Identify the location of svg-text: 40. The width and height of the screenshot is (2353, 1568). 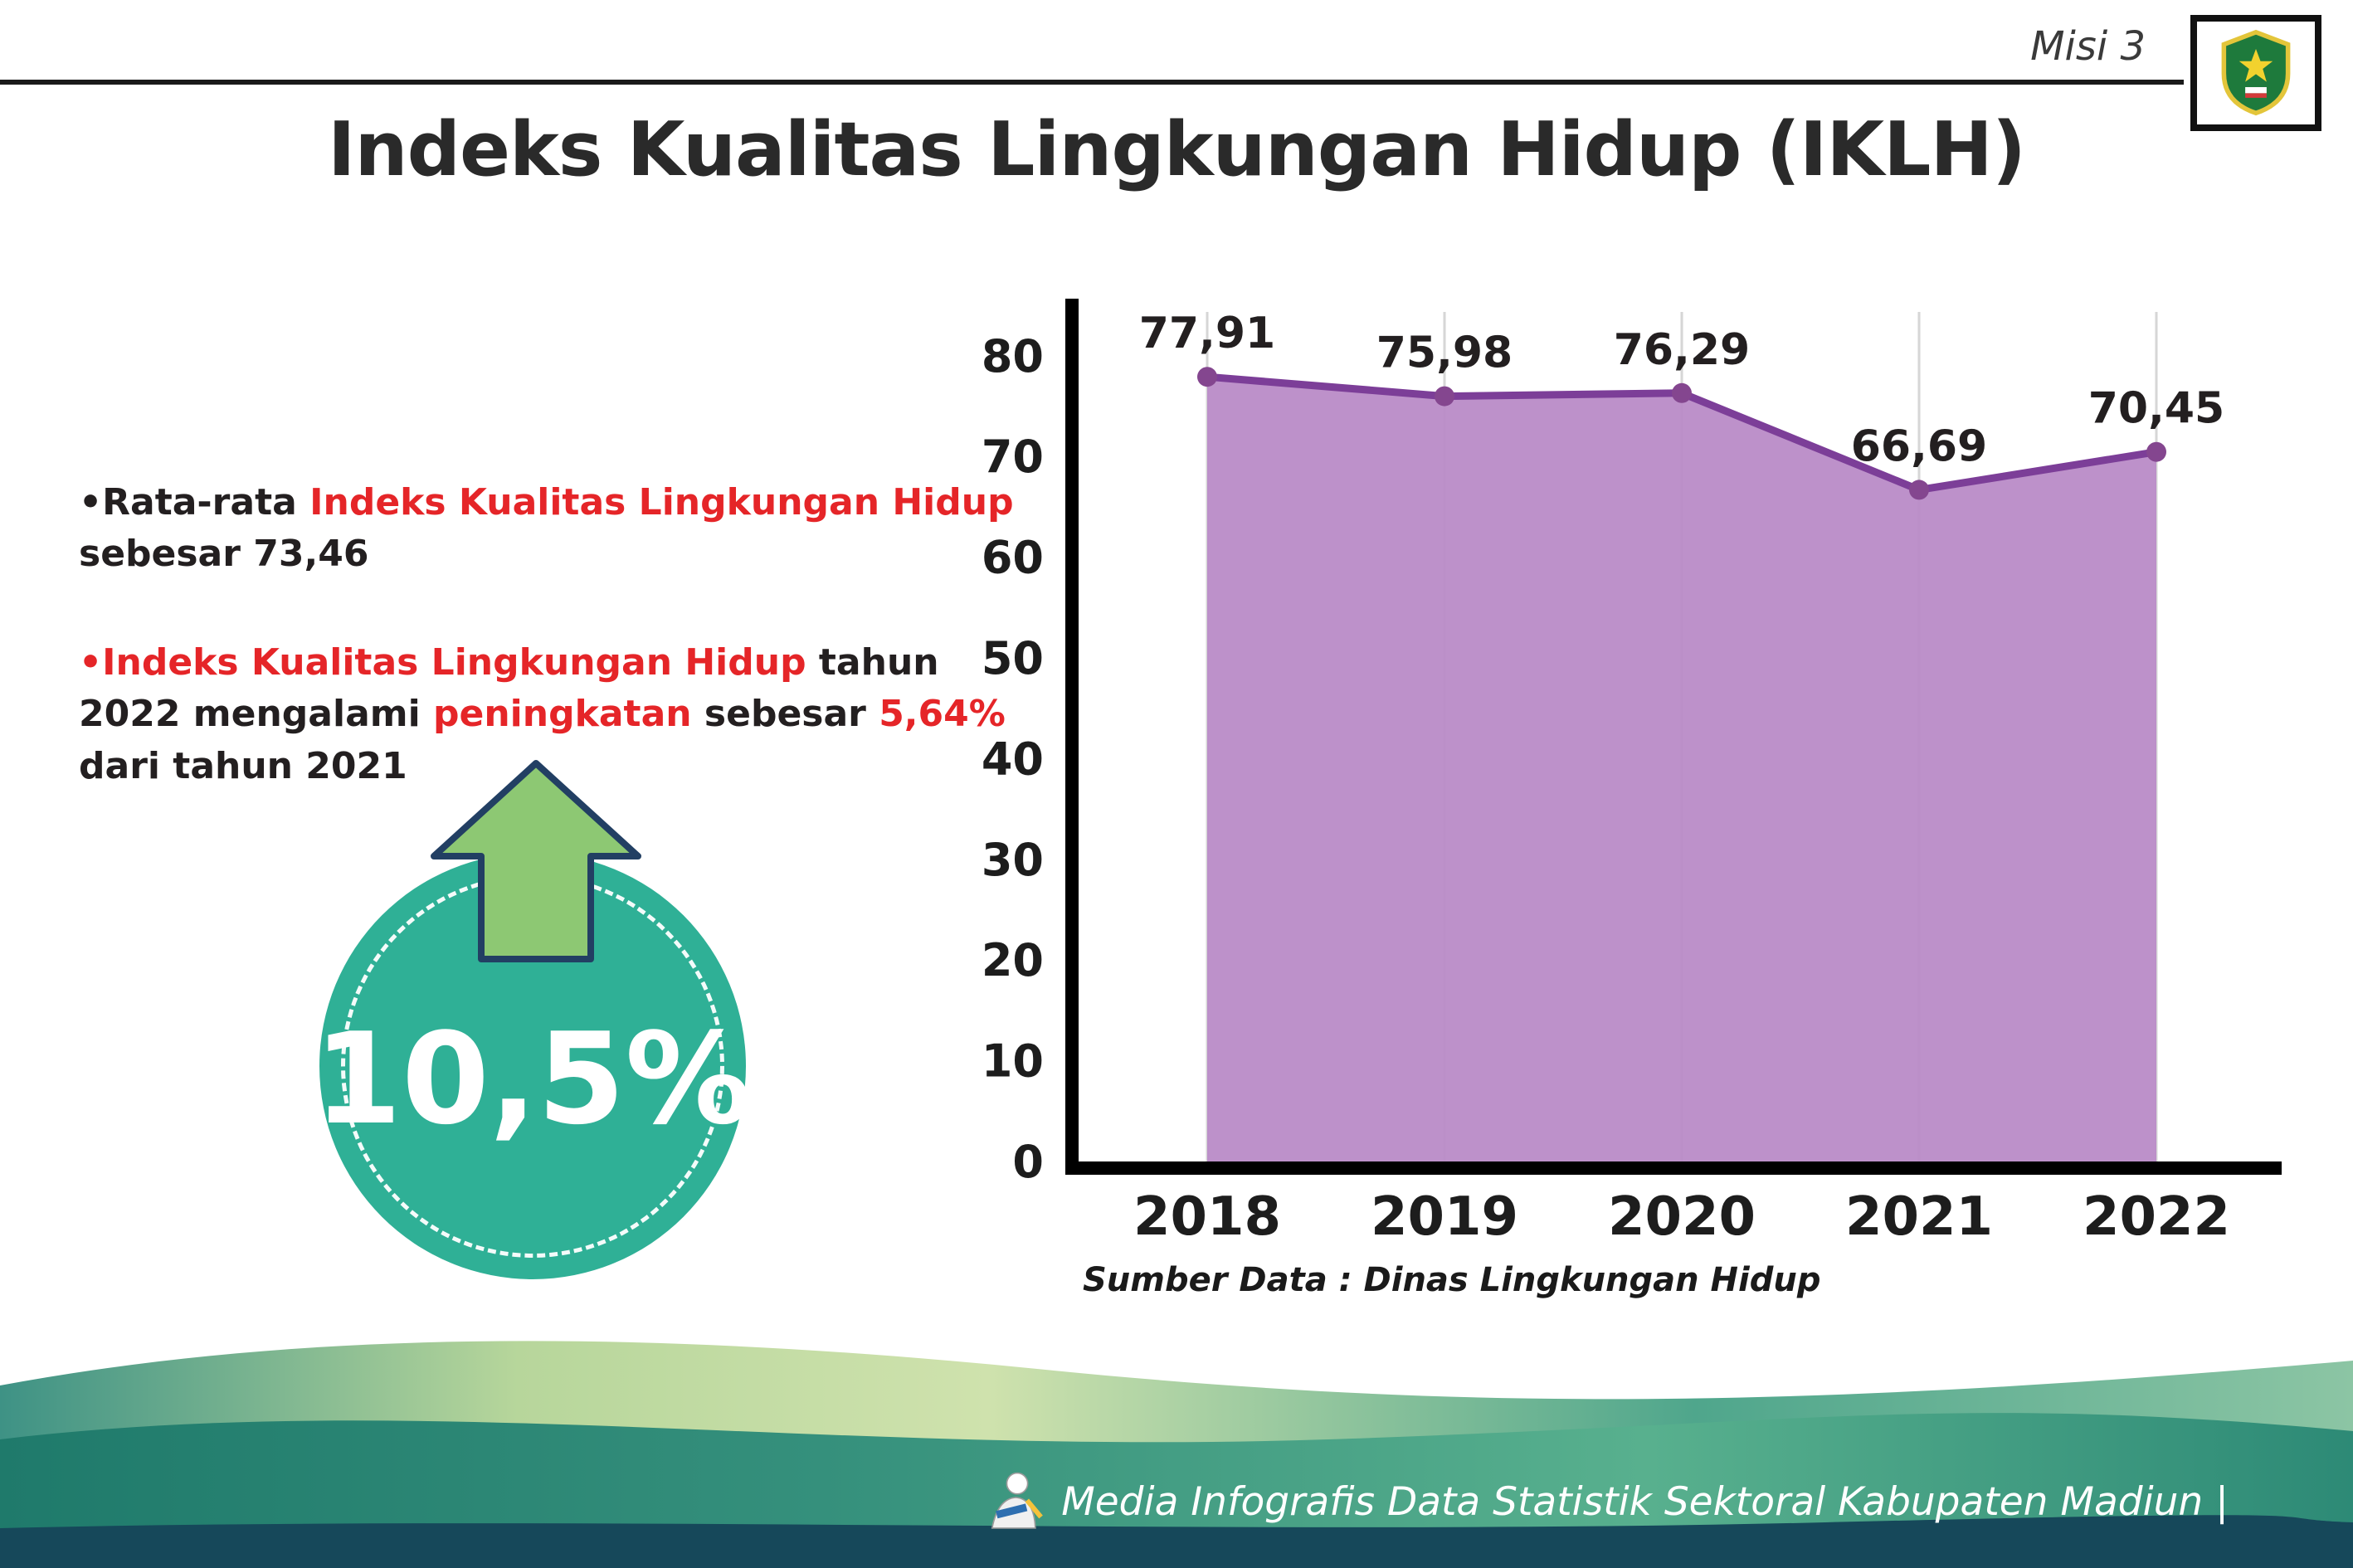
(1013, 759).